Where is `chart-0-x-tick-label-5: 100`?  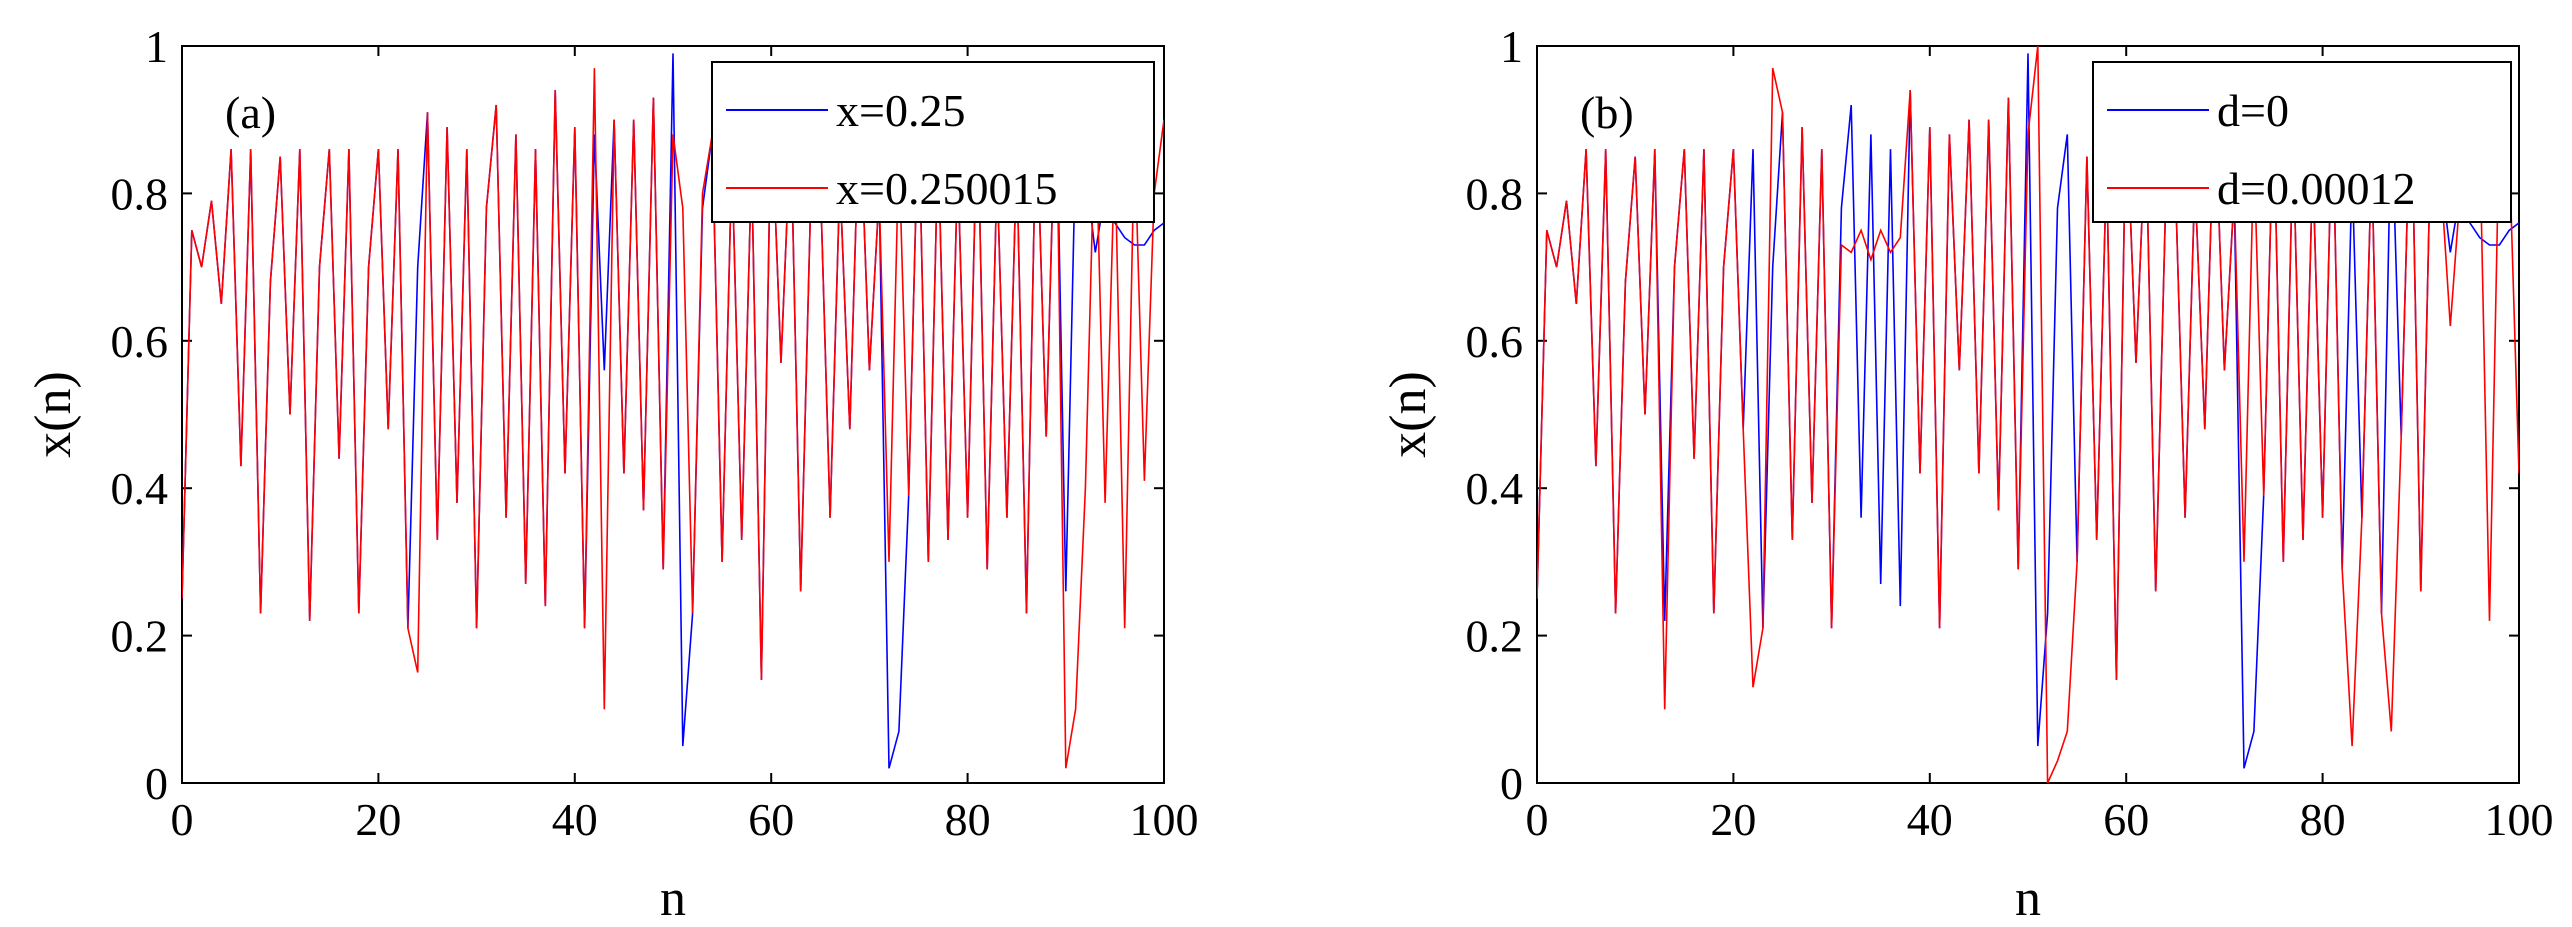
chart-0-x-tick-label-5: 100 is located at coordinates (1164, 819).